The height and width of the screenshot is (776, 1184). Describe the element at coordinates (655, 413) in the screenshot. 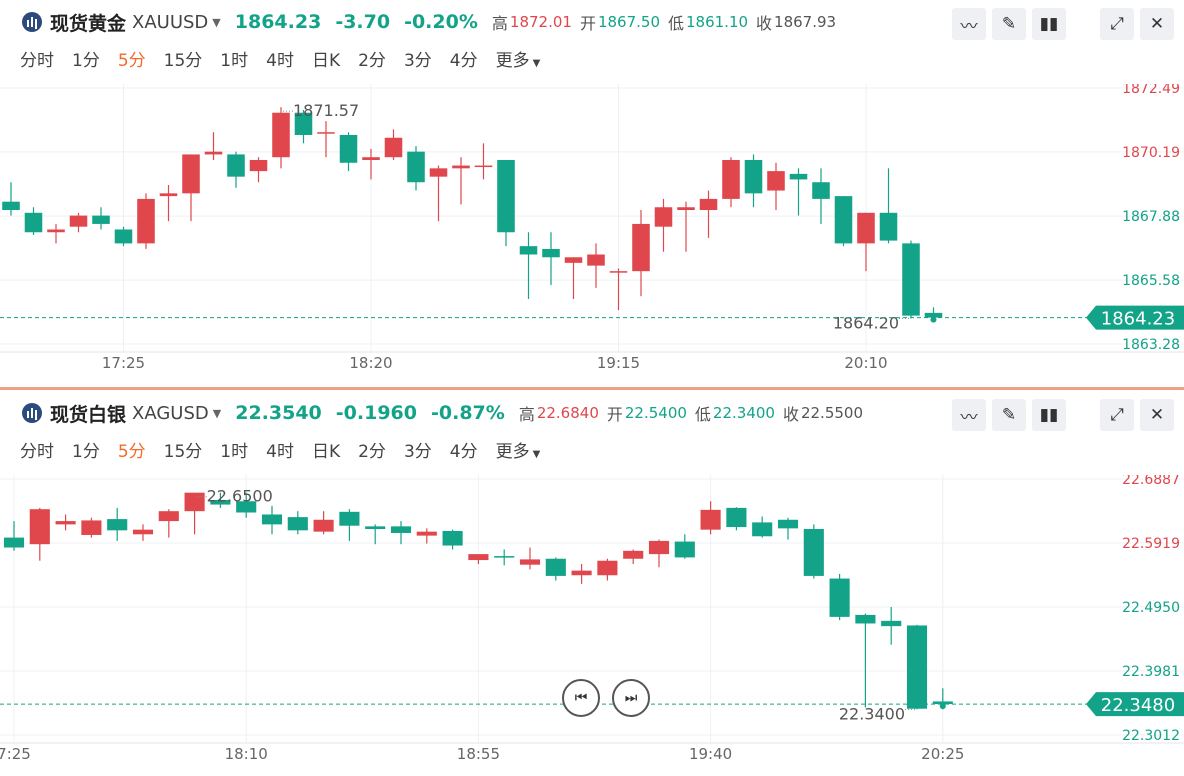

I see `open-value: 22.5400` at that location.